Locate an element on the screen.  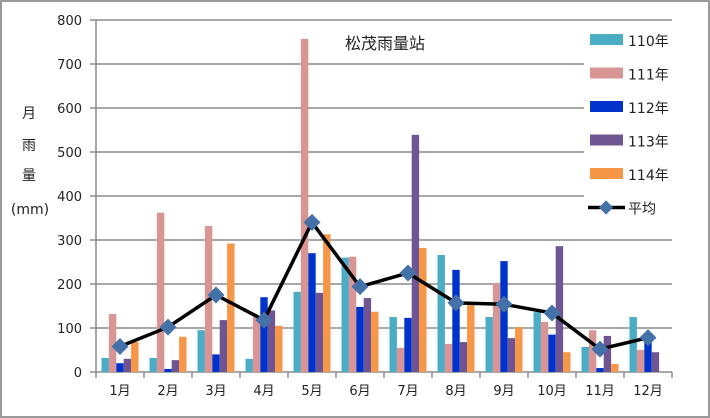
y-tick-label: 700 is located at coordinates (69, 65).